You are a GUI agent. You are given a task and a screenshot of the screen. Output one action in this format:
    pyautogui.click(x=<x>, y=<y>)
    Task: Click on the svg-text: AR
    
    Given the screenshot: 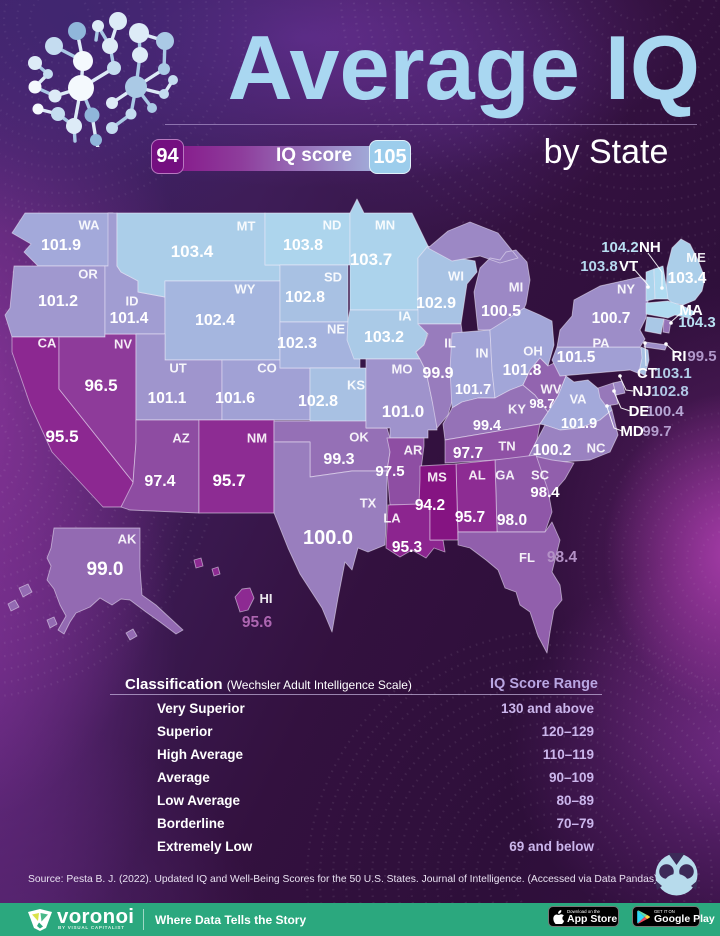 What is the action you would take?
    pyautogui.click(x=413, y=450)
    